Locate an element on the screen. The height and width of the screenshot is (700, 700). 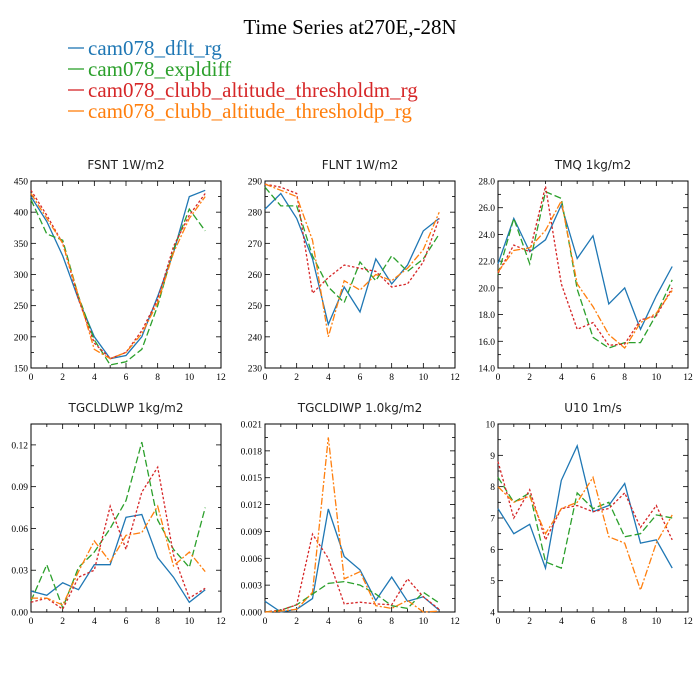
y-tick-label: 4 is located at coordinates (492, 614).